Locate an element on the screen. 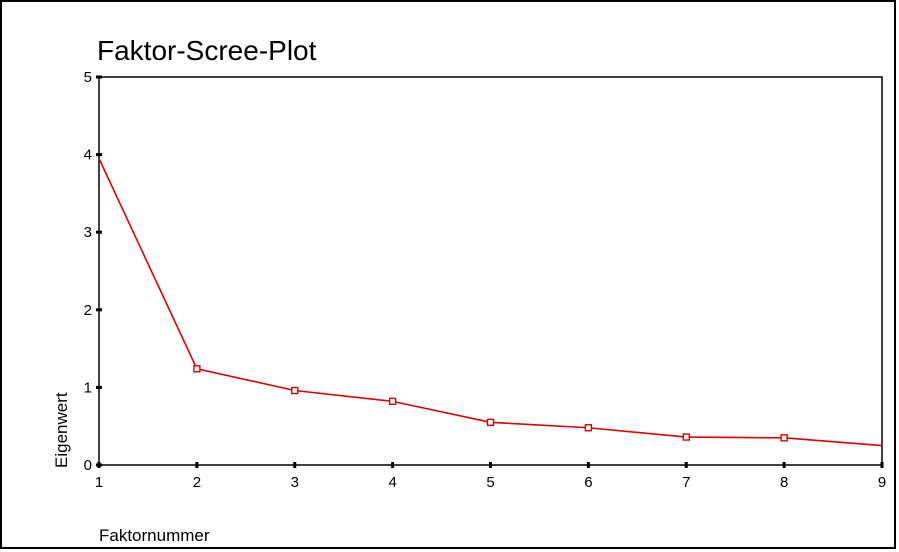 The width and height of the screenshot is (899, 552). y-tick-label: 4 is located at coordinates (88, 155).